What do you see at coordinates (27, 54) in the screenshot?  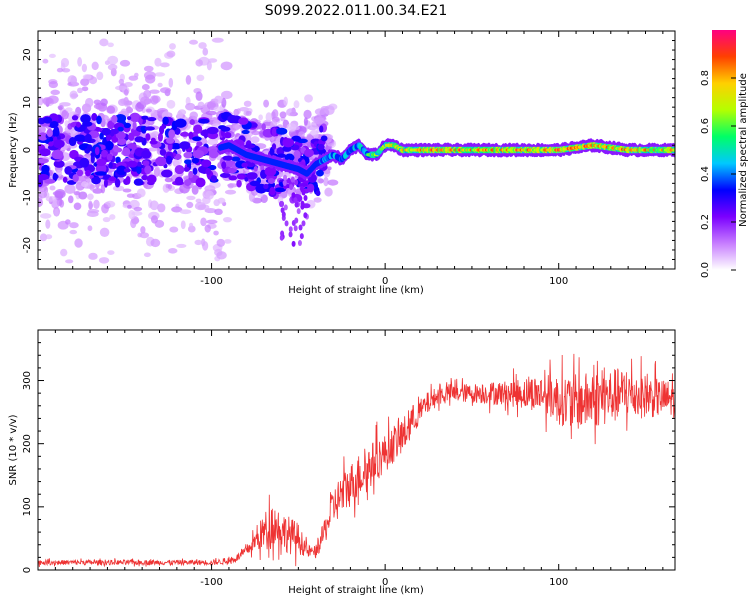 I see `y-tick-label: 20` at bounding box center [27, 54].